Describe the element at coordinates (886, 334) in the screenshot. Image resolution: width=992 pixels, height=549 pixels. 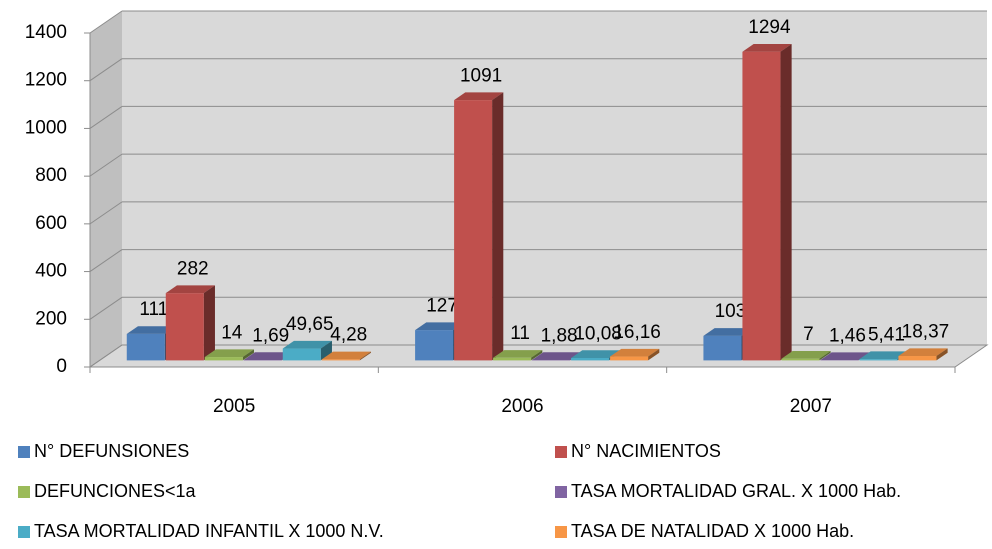
I see `data-label: 5,41` at that location.